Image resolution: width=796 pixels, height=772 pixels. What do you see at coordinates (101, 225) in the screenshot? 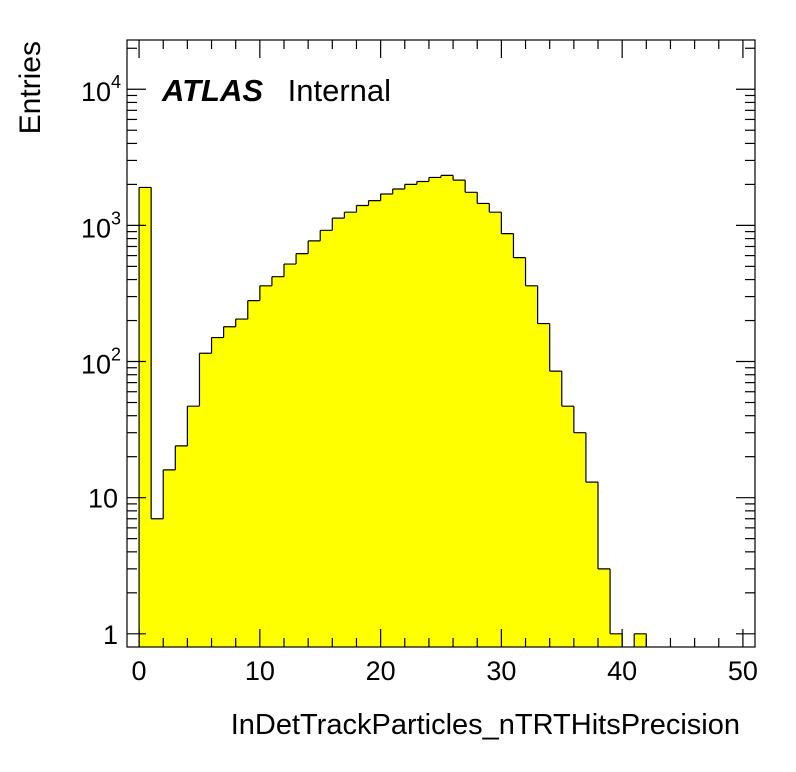
I see `y-tick-label: 10³` at bounding box center [101, 225].